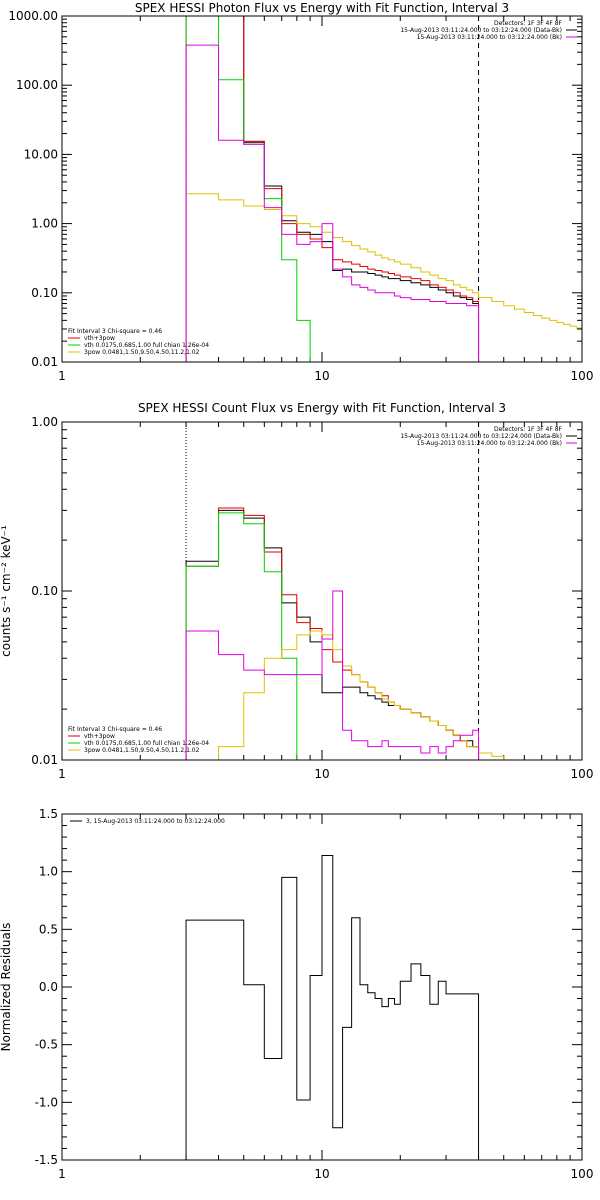 This screenshot has width=600, height=1200. I want to click on y-axis-label: counts s⁻¹ cm⁻² keV⁻¹, so click(6, 591).